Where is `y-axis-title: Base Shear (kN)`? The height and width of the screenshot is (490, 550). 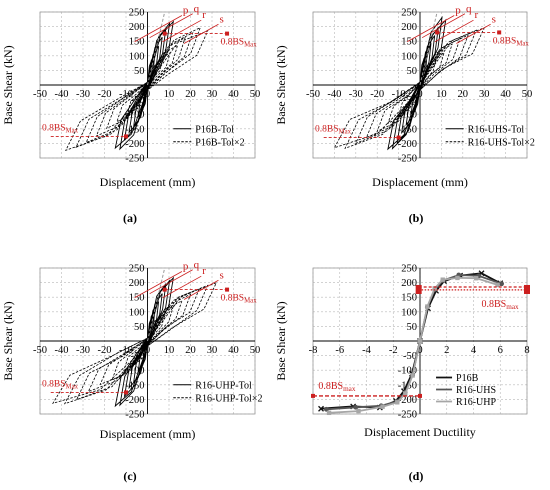
y-axis-title: Base Shear (kN) is located at coordinates (281, 84).